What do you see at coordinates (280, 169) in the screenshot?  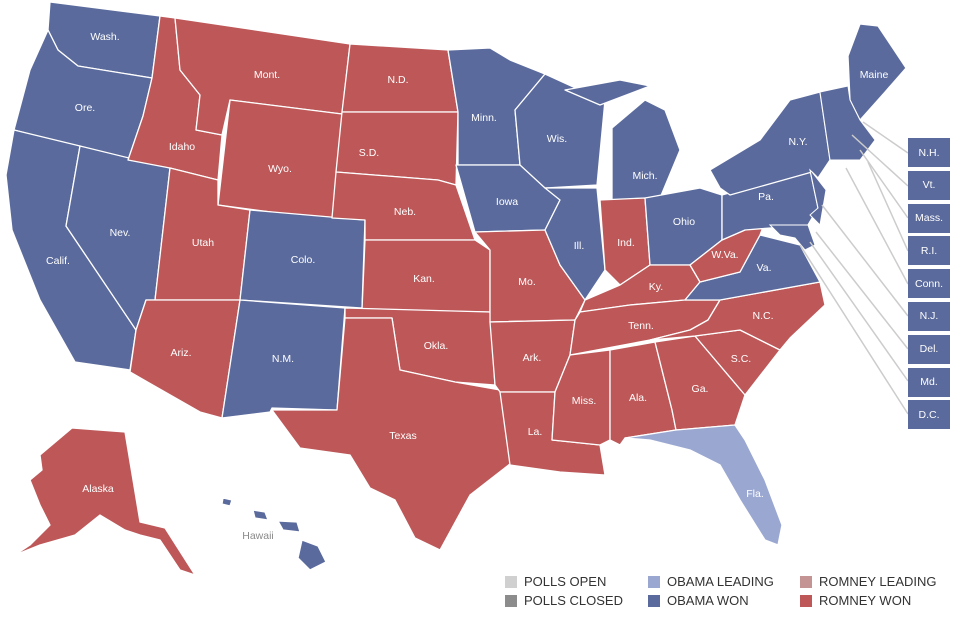 I see `state-label-wyo: Wyo.` at bounding box center [280, 169].